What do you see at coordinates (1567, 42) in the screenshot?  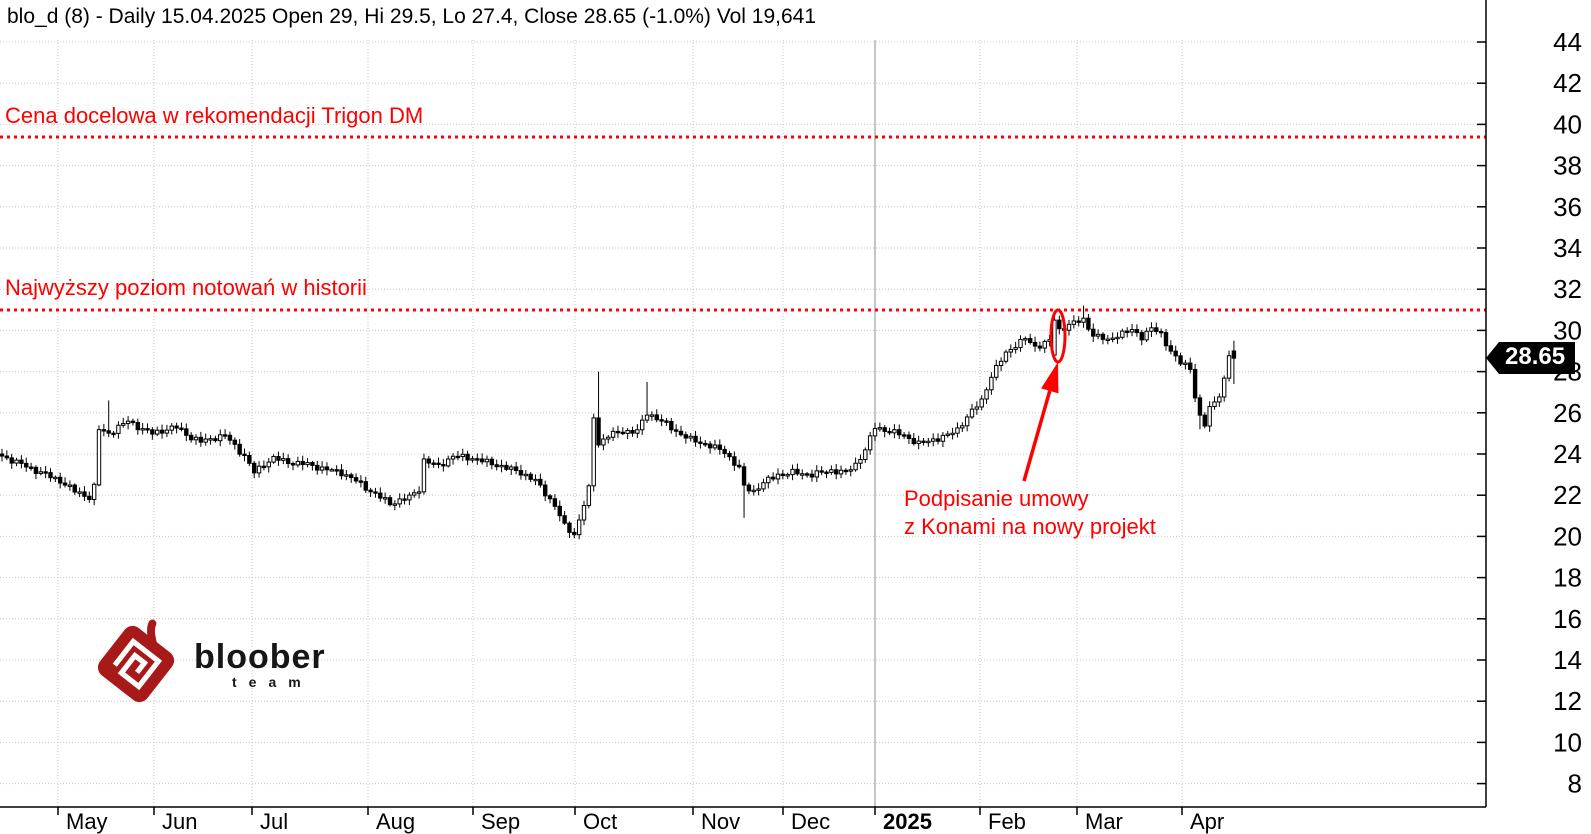 I see `y-axis-label: 44` at bounding box center [1567, 42].